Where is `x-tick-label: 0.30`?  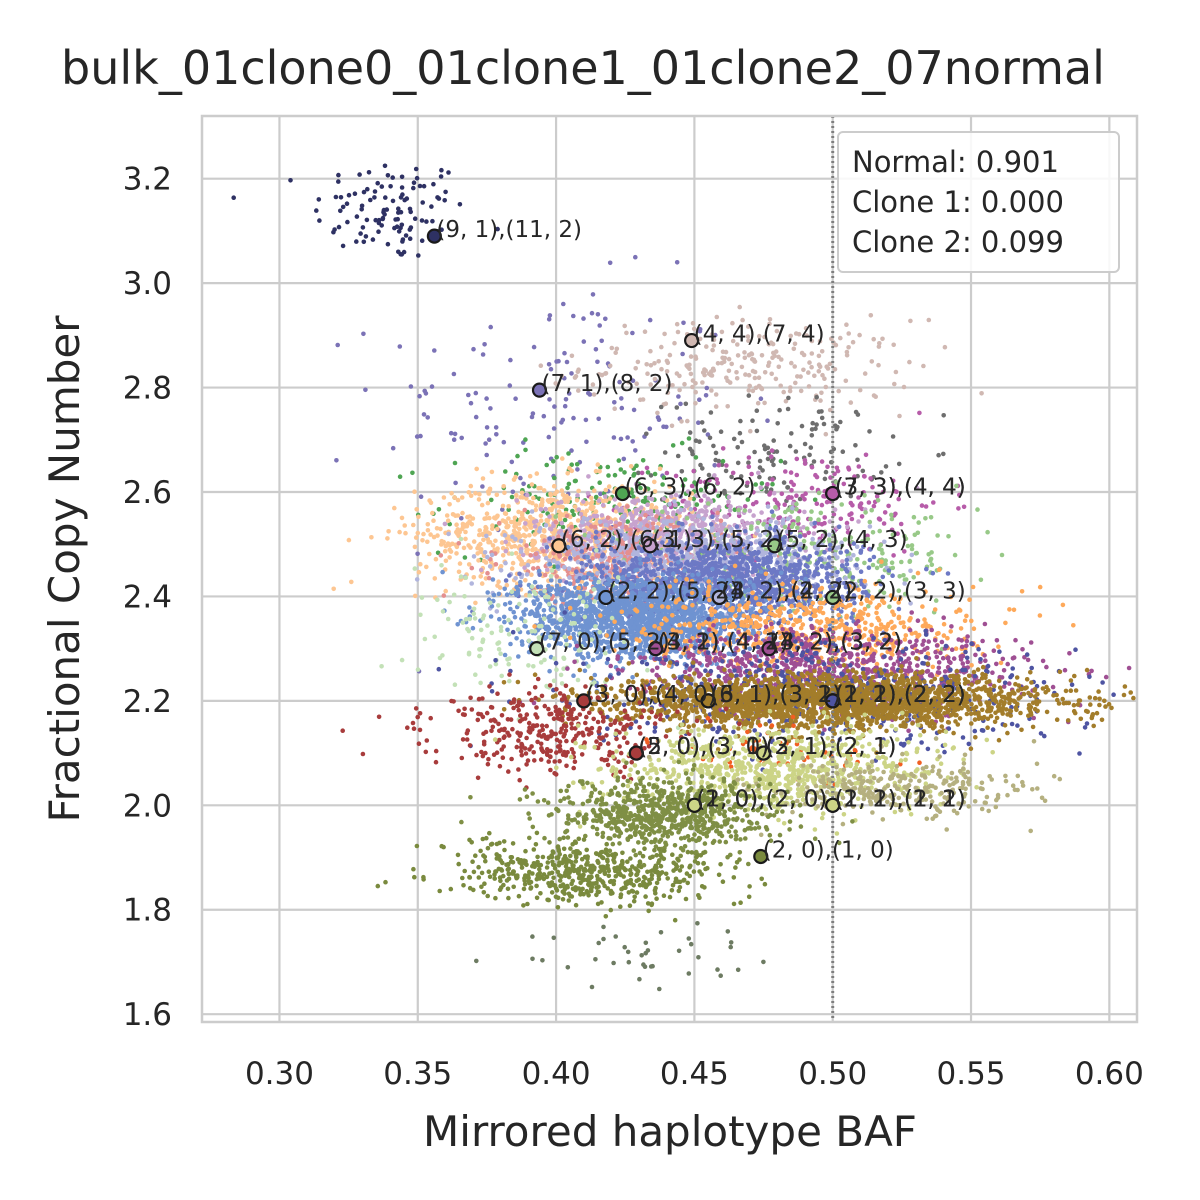
x-tick-label: 0.30 is located at coordinates (279, 1074).